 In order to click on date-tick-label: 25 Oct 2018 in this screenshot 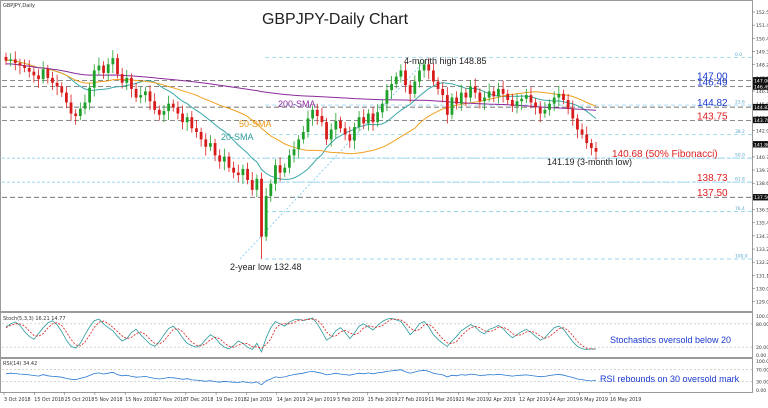, I will do `click(80, 400)`.